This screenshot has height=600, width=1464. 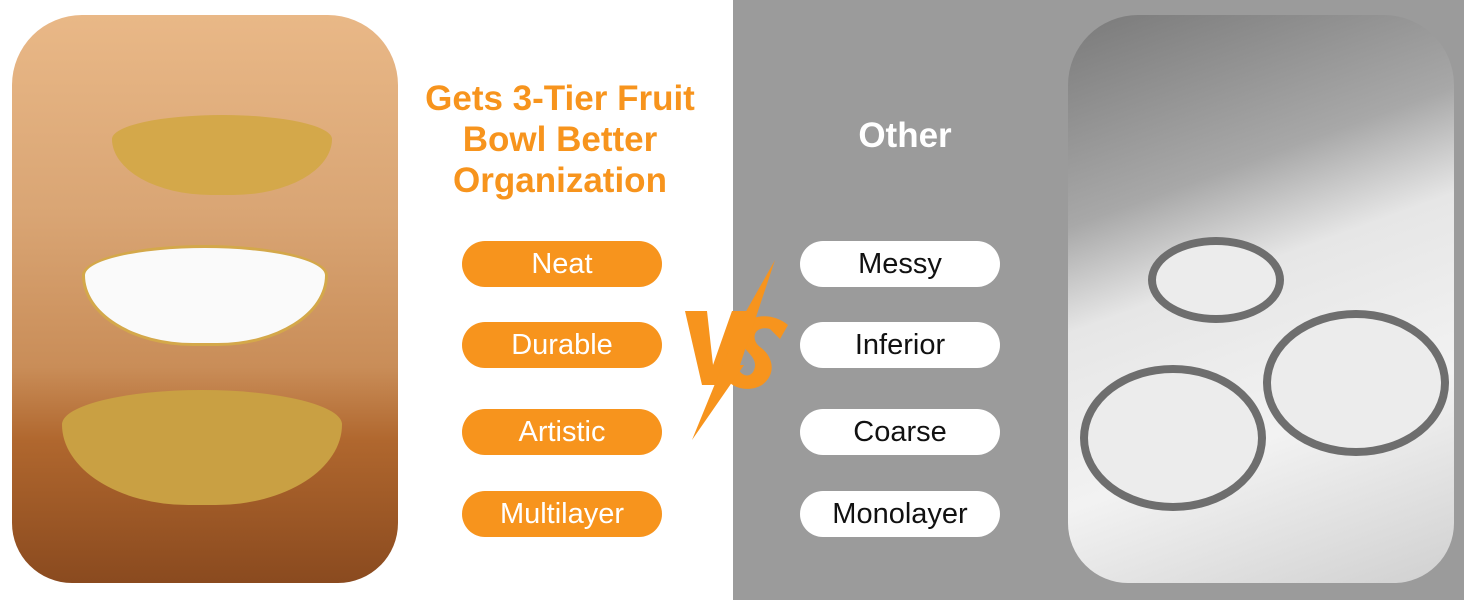 What do you see at coordinates (1173, 438) in the screenshot?
I see `tray-left` at bounding box center [1173, 438].